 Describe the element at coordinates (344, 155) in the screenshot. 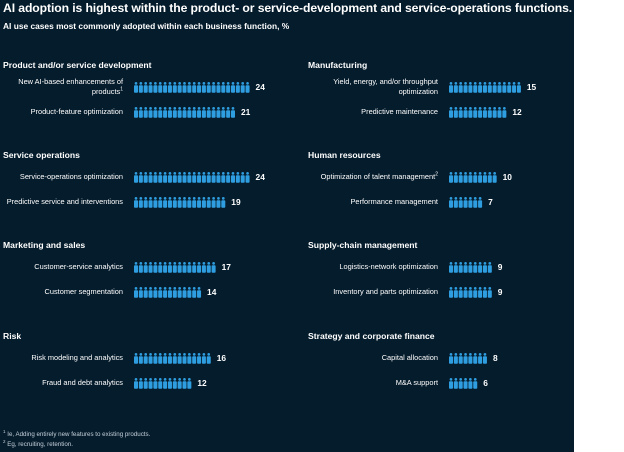

I see `section-title: Human resources` at that location.